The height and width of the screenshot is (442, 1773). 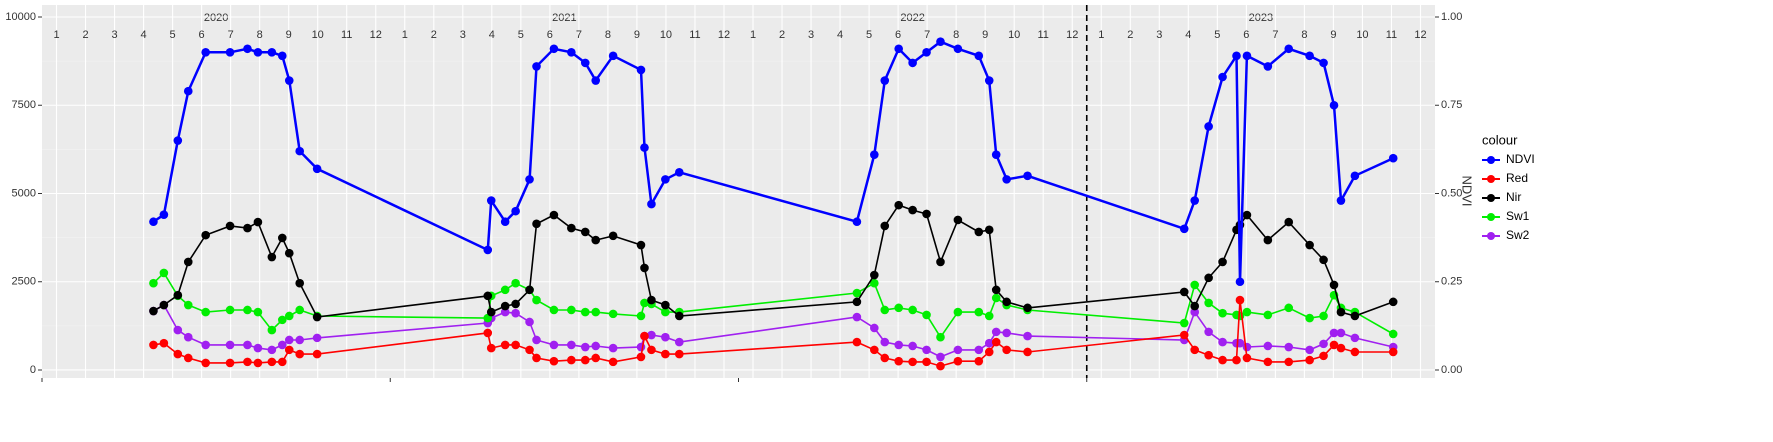 What do you see at coordinates (1043, 35) in the screenshot?
I see `month-label: 11` at bounding box center [1043, 35].